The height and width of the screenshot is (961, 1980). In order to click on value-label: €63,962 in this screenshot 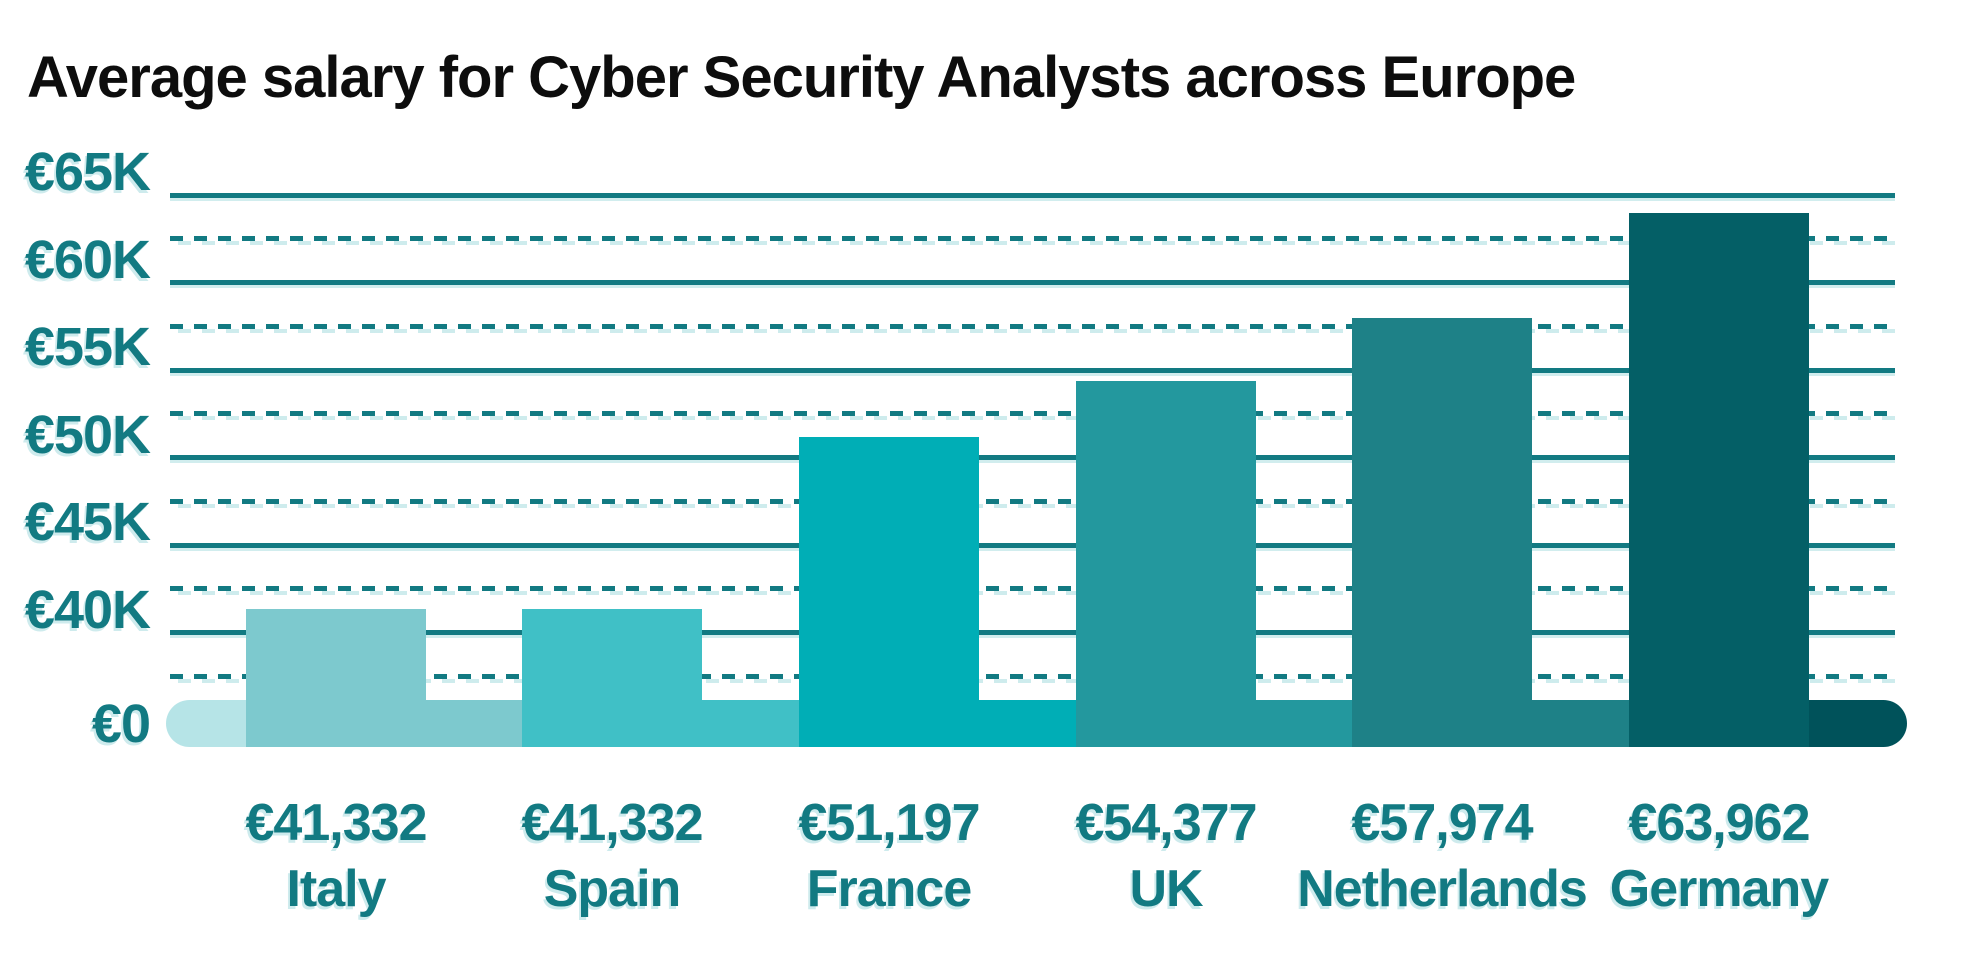, I will do `click(1719, 823)`.